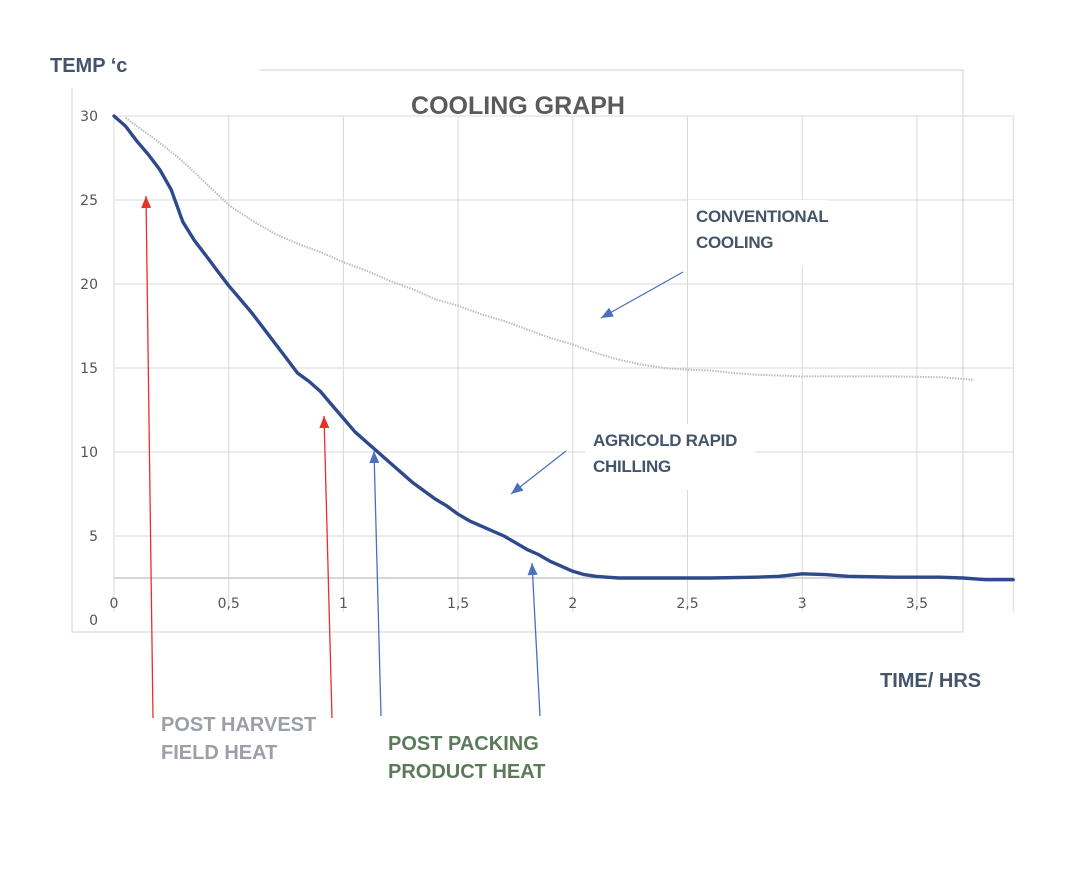 Image resolution: width=1084 pixels, height=893 pixels. Describe the element at coordinates (572, 604) in the screenshot. I see `x-tick-label: 2` at that location.